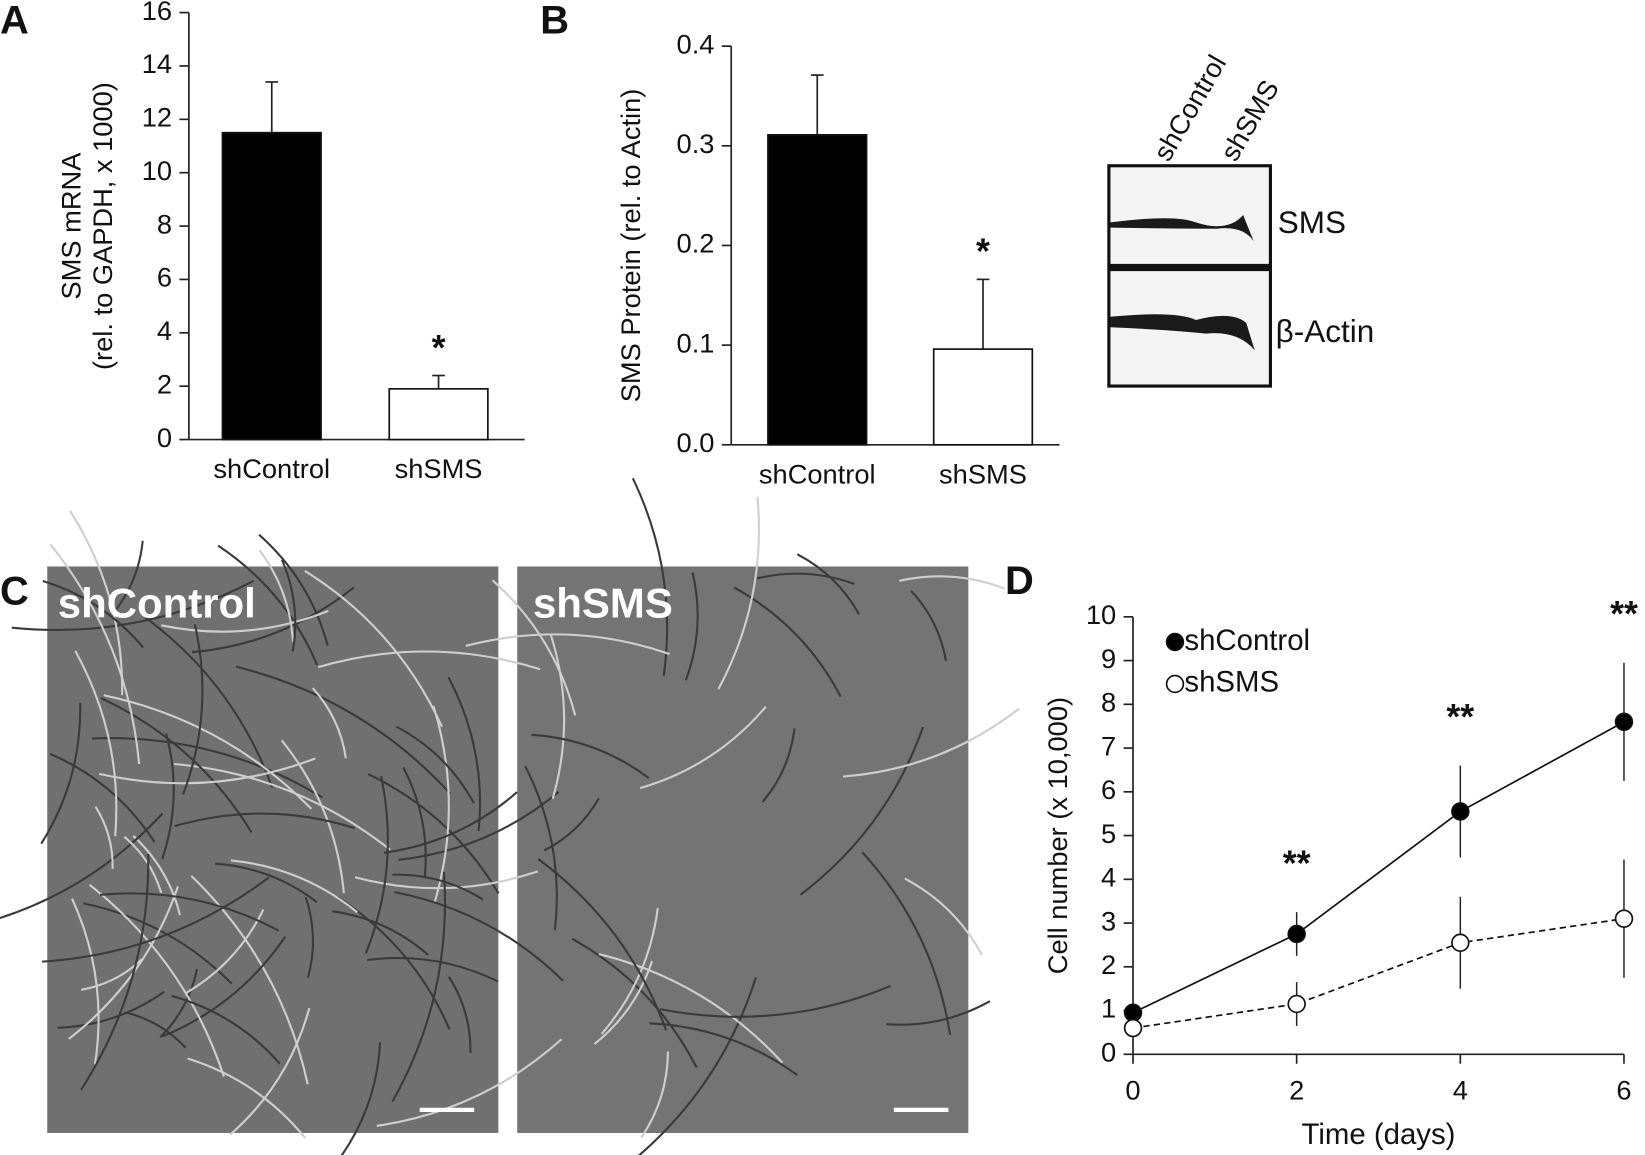 The width and height of the screenshot is (1645, 1155). I want to click on y-tick-label: 0.4, so click(696, 43).